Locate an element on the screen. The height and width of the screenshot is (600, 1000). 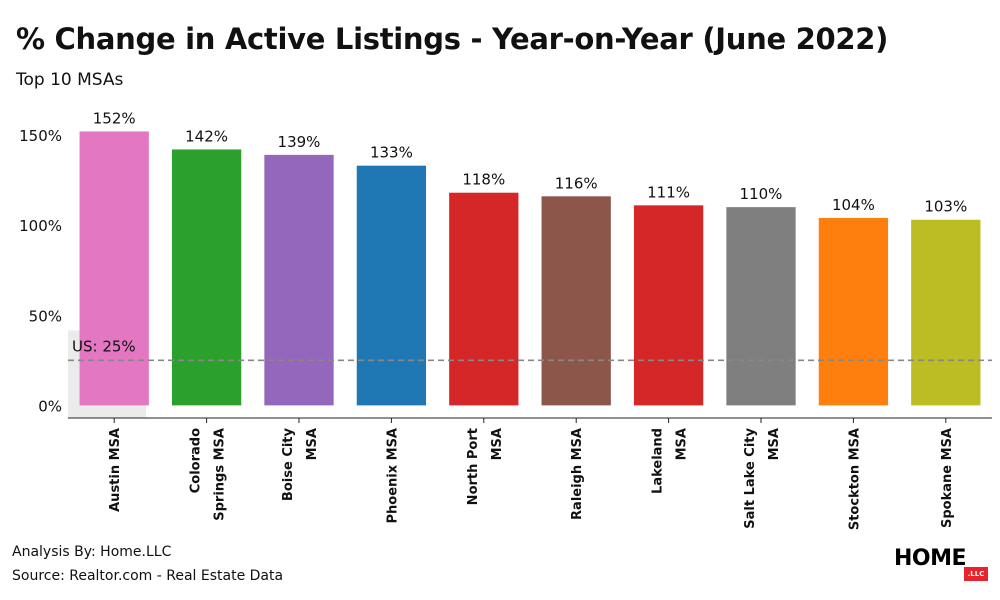
x-tick-label: Boise City MSA is located at coordinates (300, 464).